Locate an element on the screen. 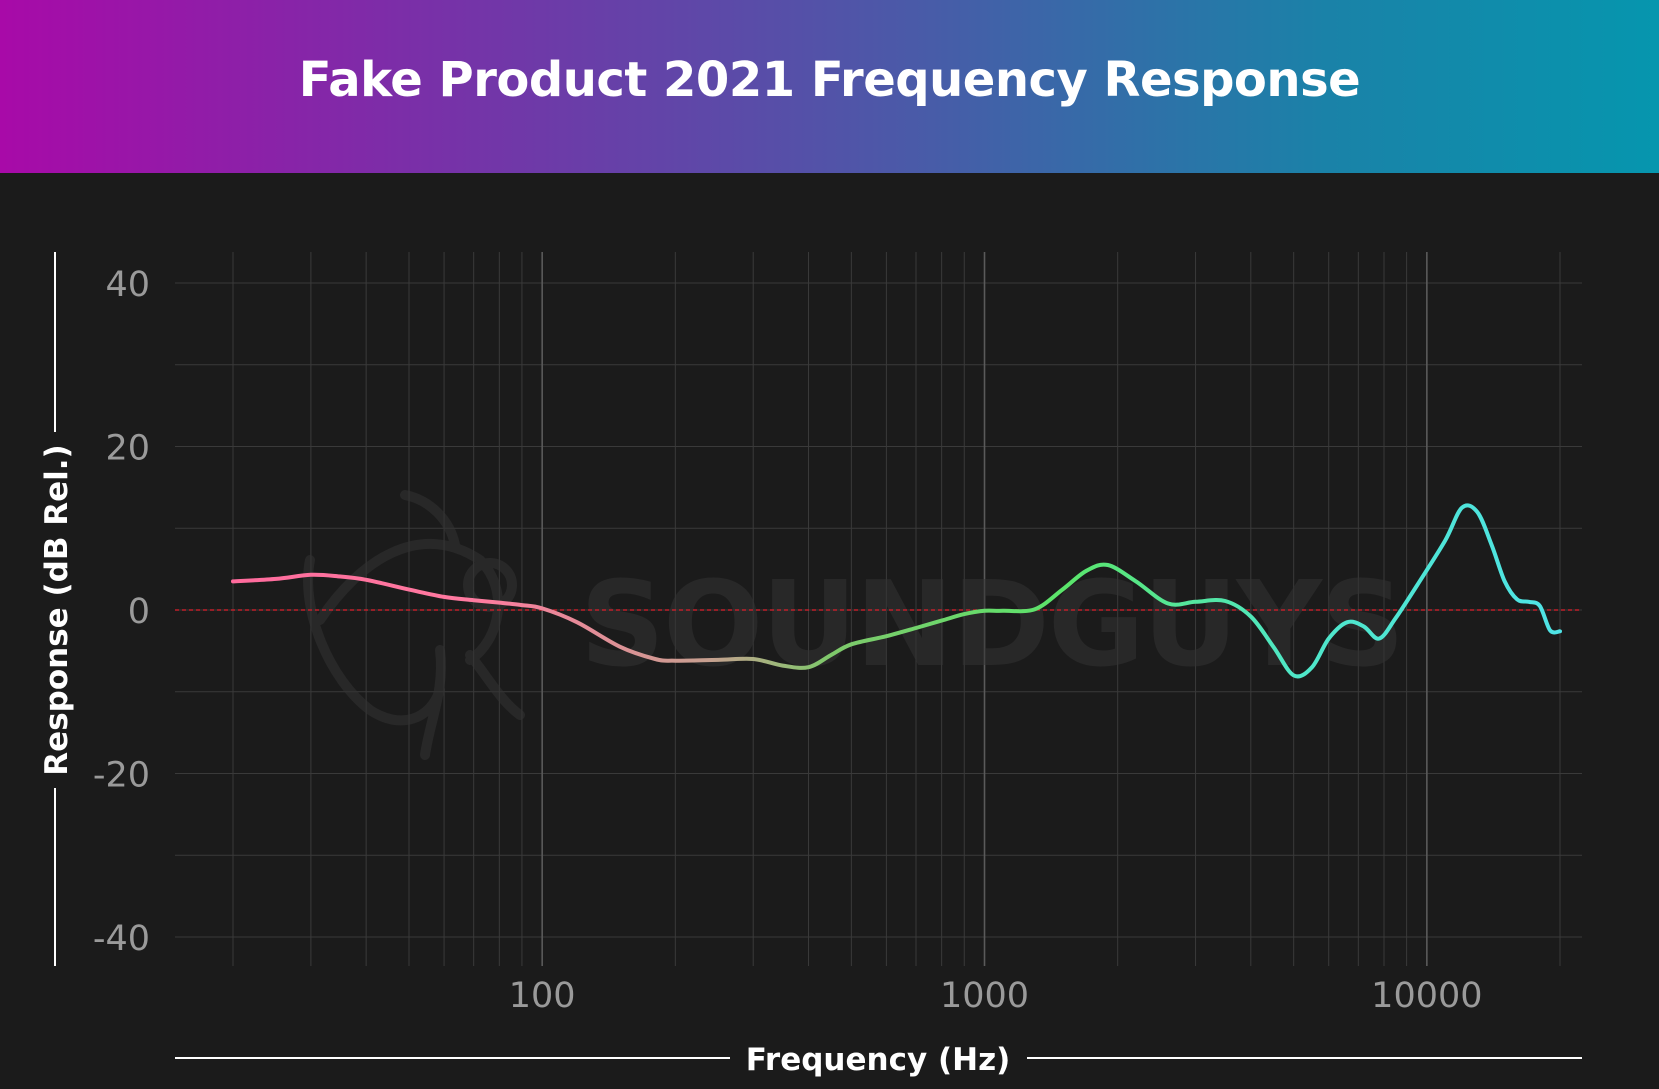 This screenshot has width=1659, height=1089. y-tick-label: -40 is located at coordinates (121, 939).